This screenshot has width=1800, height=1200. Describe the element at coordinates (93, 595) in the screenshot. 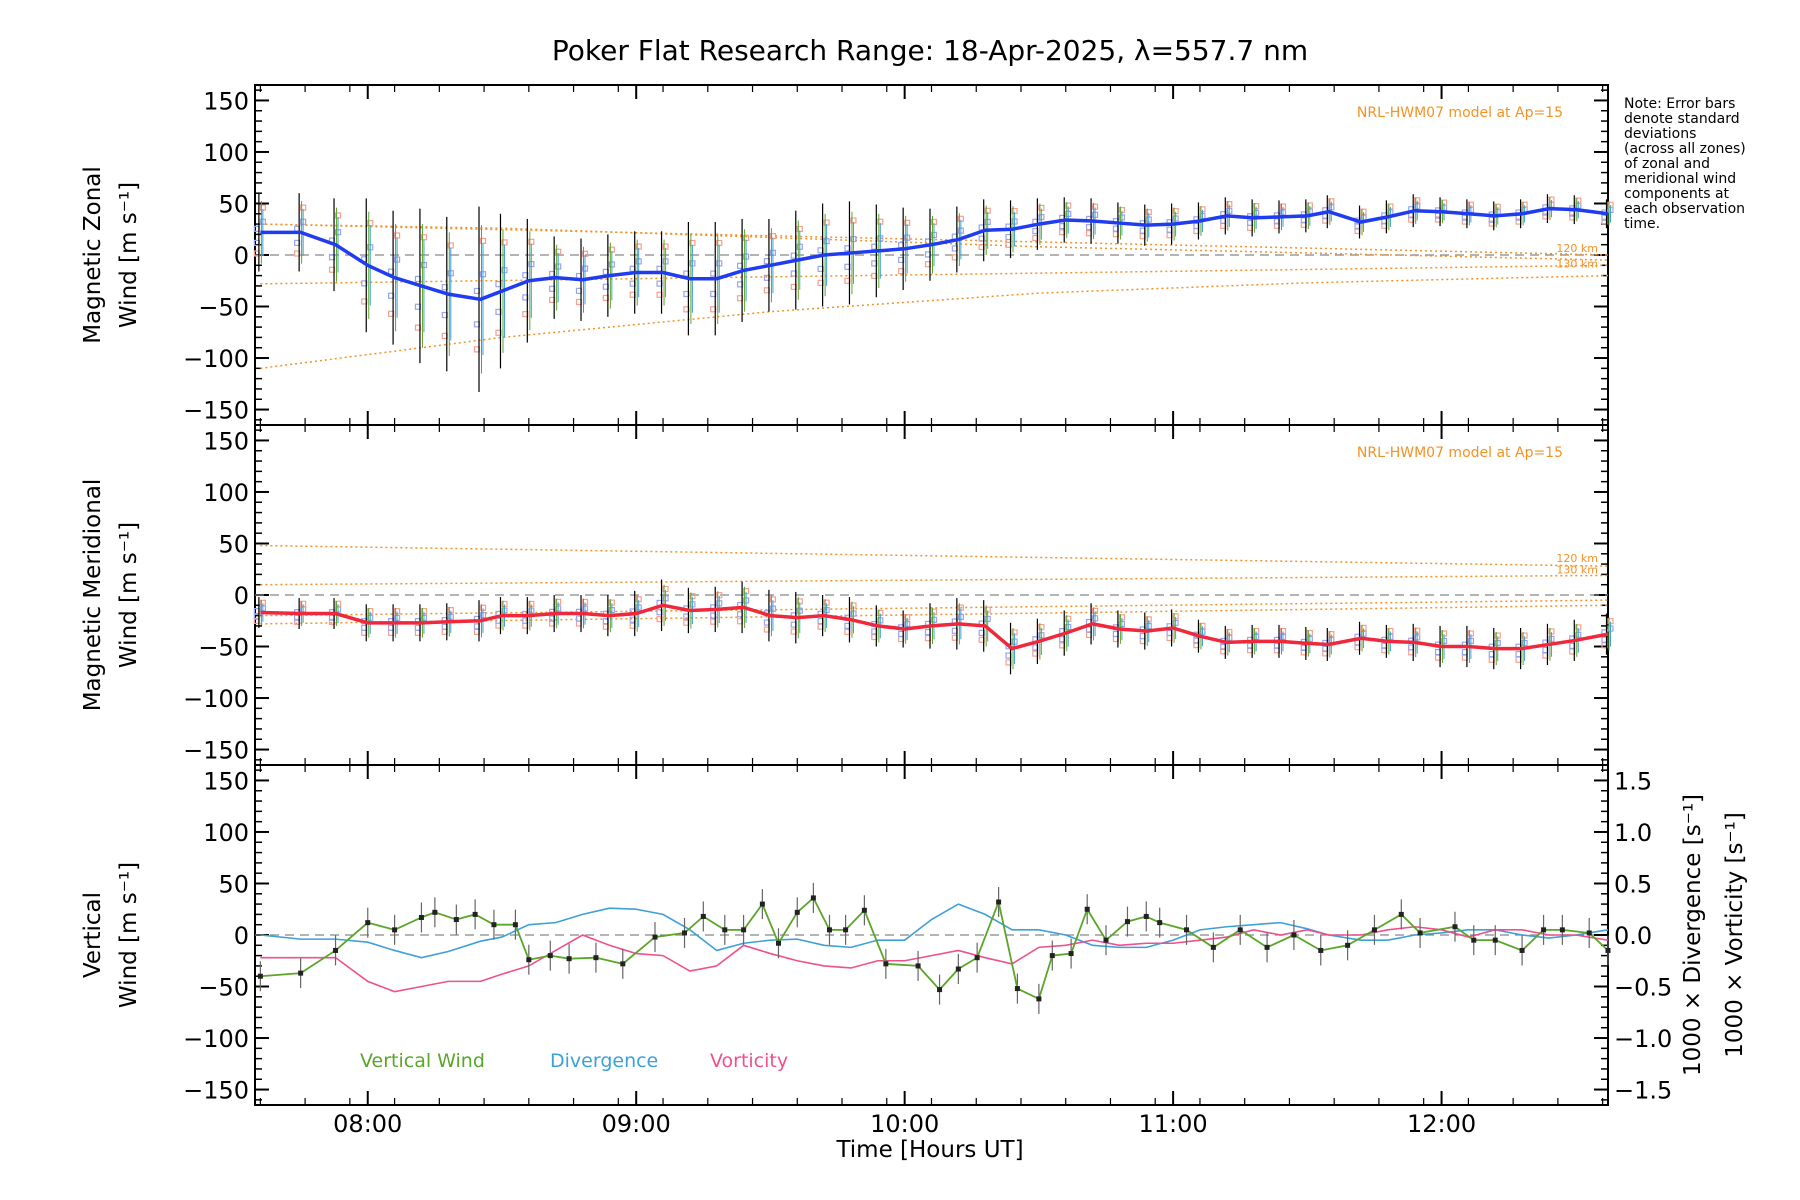

I see `y-label-line1: Magnetic Meridional` at that location.